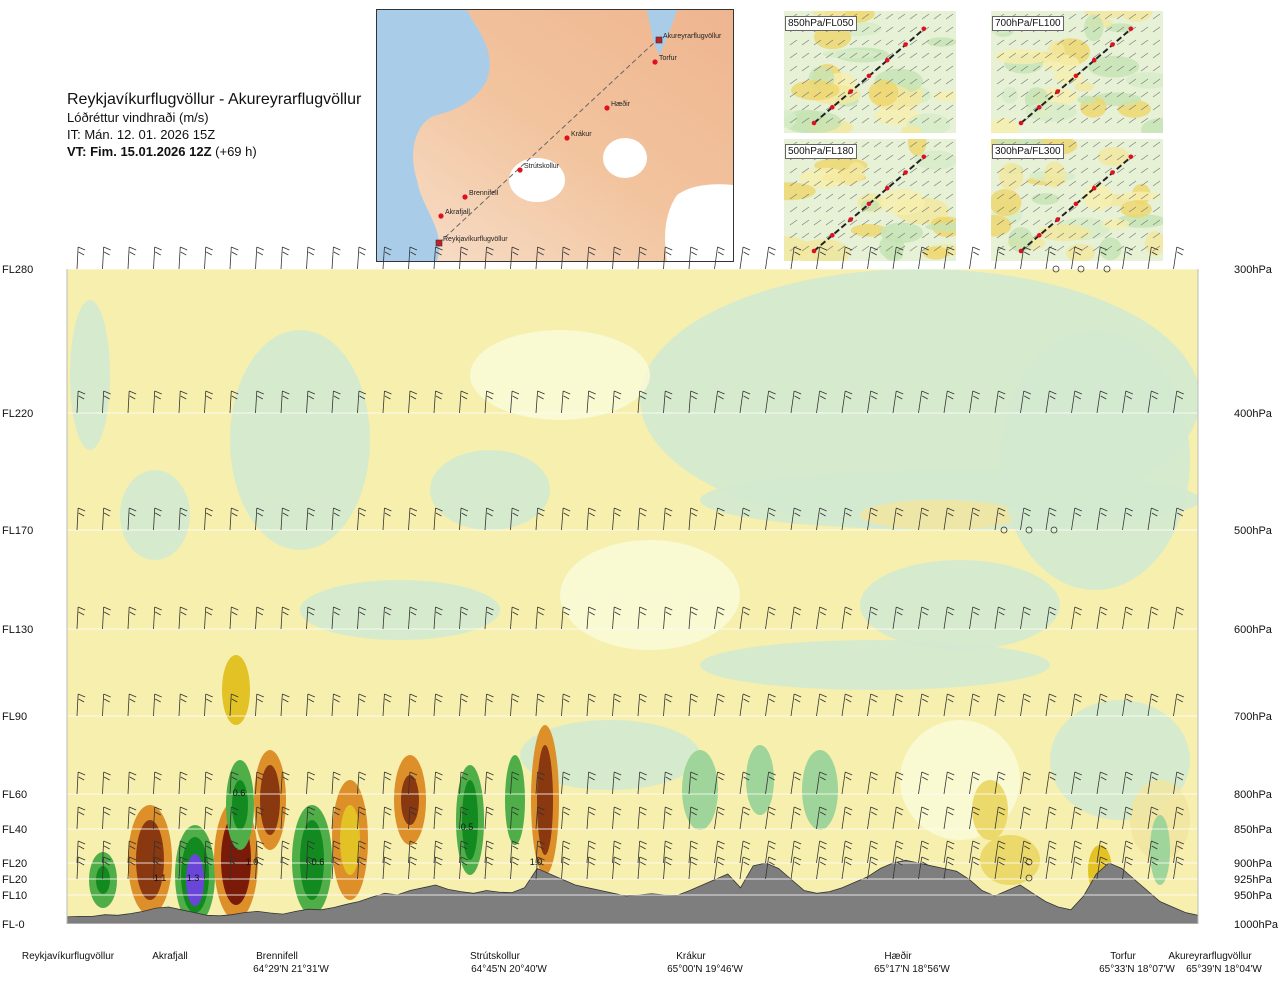 The width and height of the screenshot is (1280, 981). What do you see at coordinates (545, 800) in the screenshot?
I see `lee-wave-contour` at bounding box center [545, 800].